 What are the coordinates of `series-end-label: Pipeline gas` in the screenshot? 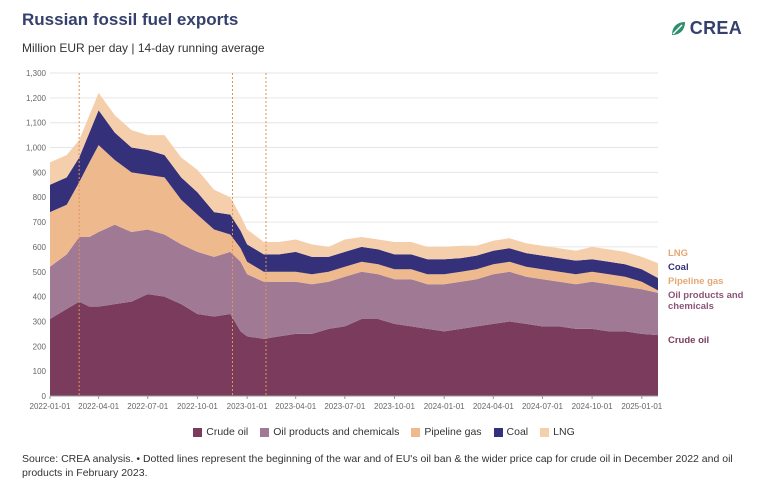 It's located at (695, 281).